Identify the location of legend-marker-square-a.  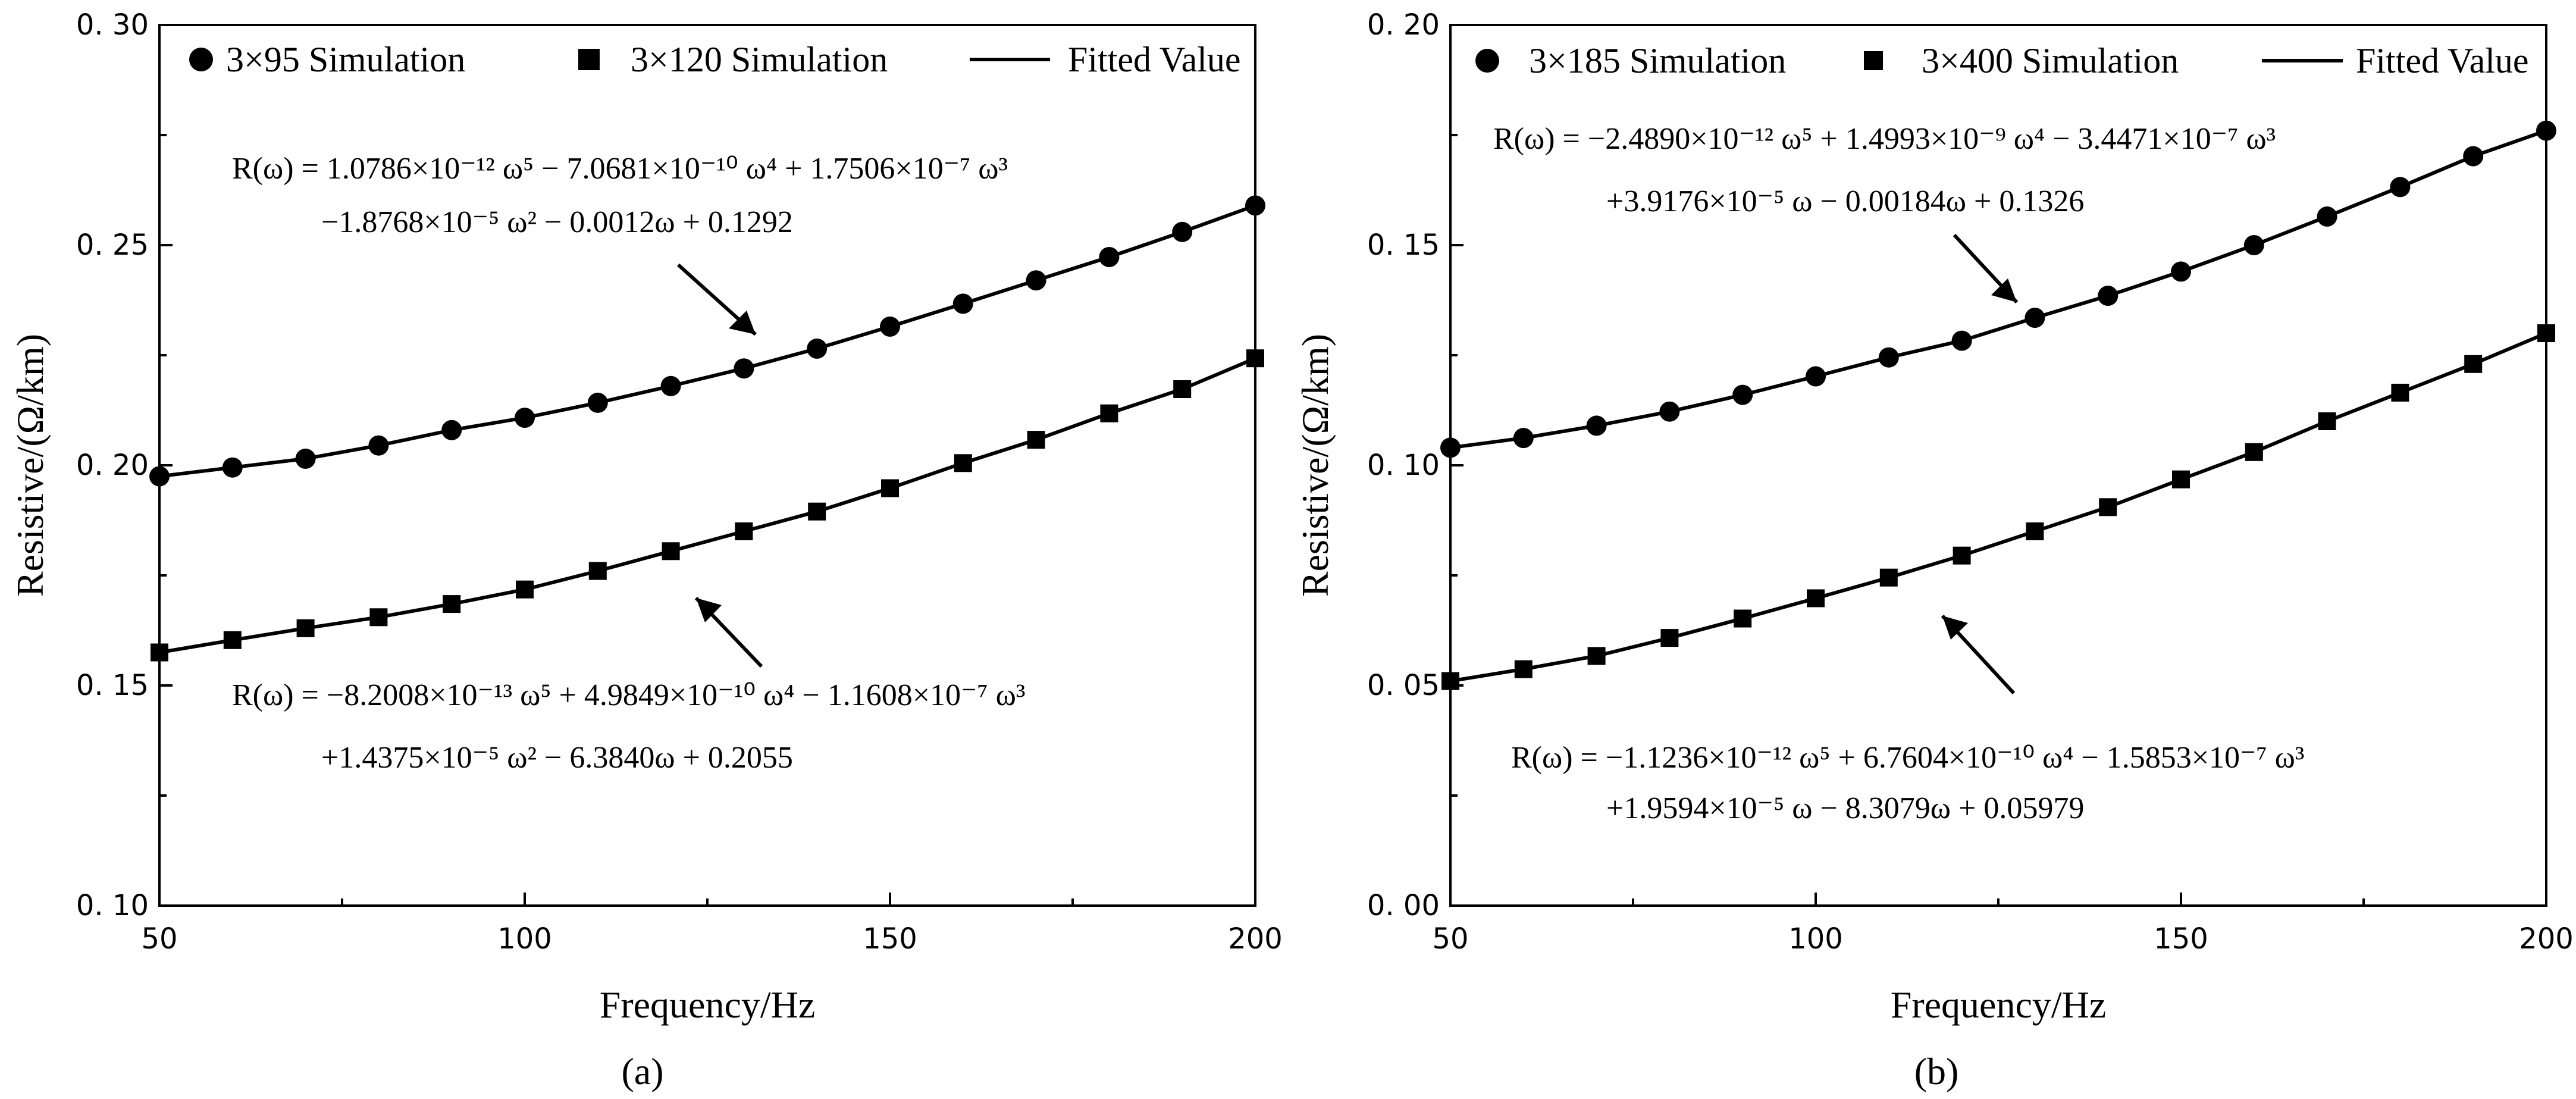
(589, 59).